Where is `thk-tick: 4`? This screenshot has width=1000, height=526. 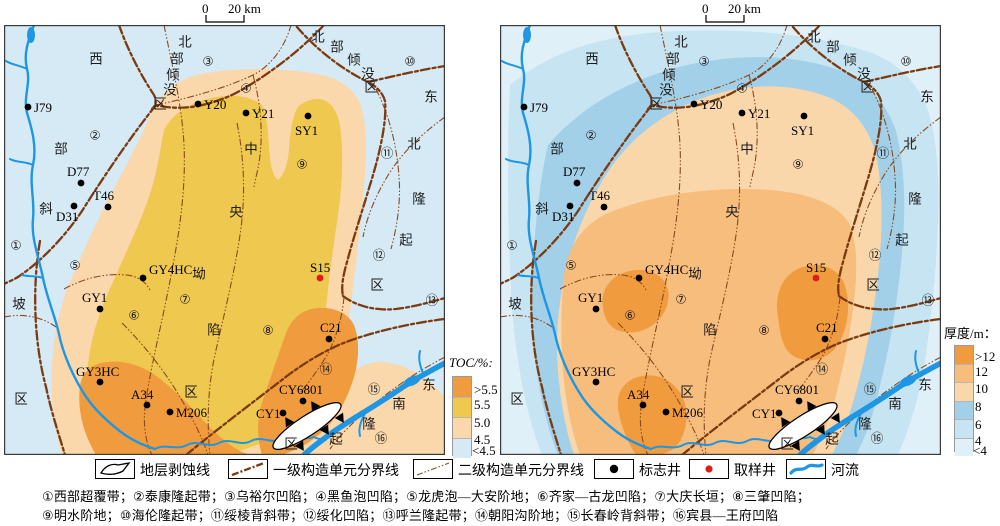
thk-tick: 4 is located at coordinates (978, 440).